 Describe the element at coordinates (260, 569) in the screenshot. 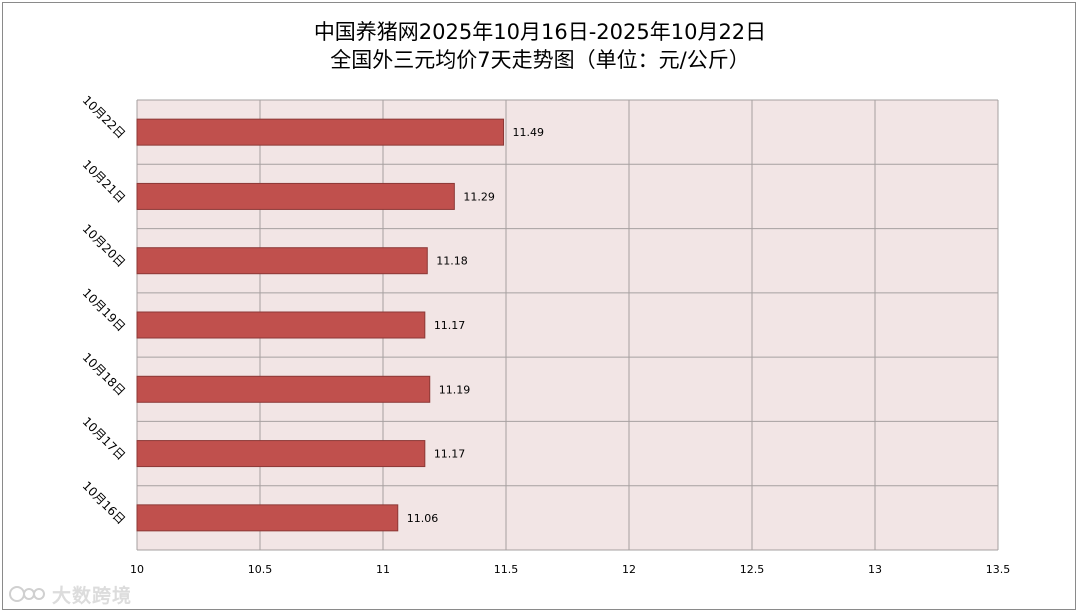

I see `x-tick-label-1: 10.5` at that location.